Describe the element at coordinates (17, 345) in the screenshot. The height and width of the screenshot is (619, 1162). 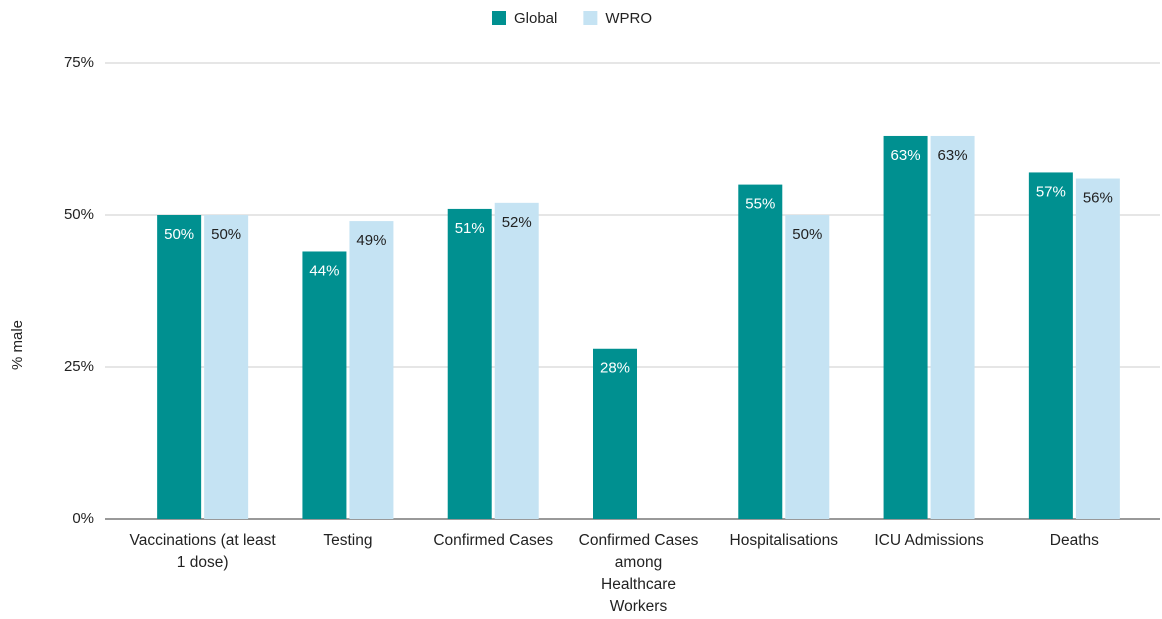
I see `y-axis-label: % male` at that location.